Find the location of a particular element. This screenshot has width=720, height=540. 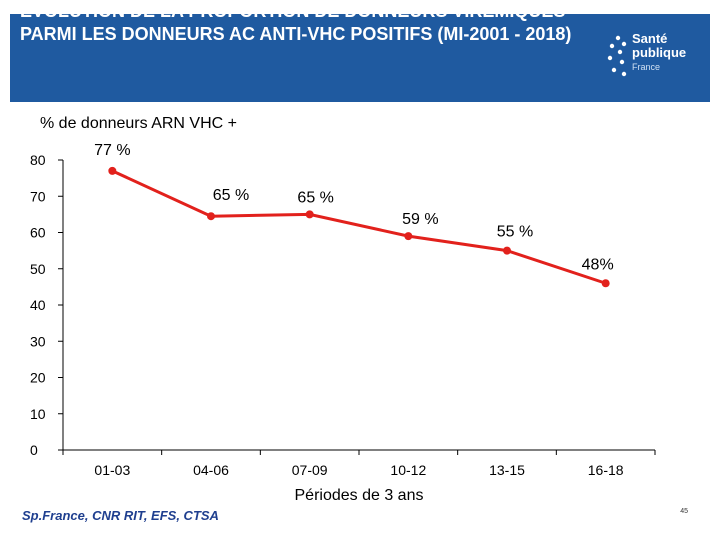

source-note: Sp.France, CNR RIT, EFS, CTSA is located at coordinates (120, 515).